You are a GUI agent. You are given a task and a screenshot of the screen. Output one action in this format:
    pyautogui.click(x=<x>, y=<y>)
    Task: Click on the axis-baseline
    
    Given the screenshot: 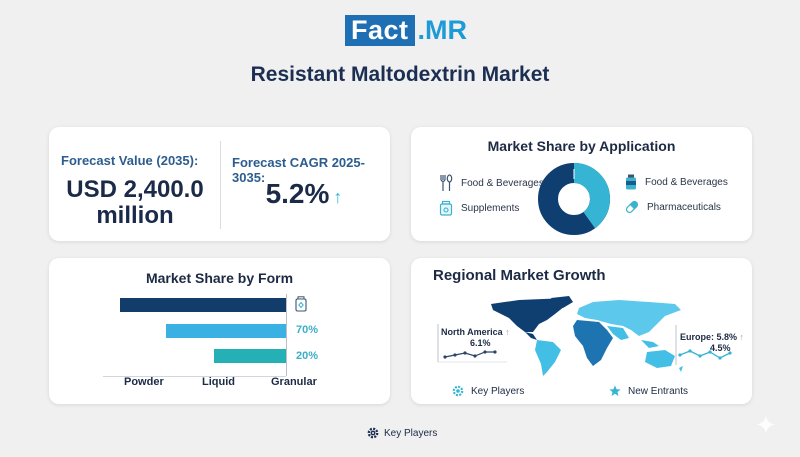 What is the action you would take?
    pyautogui.click(x=194, y=376)
    